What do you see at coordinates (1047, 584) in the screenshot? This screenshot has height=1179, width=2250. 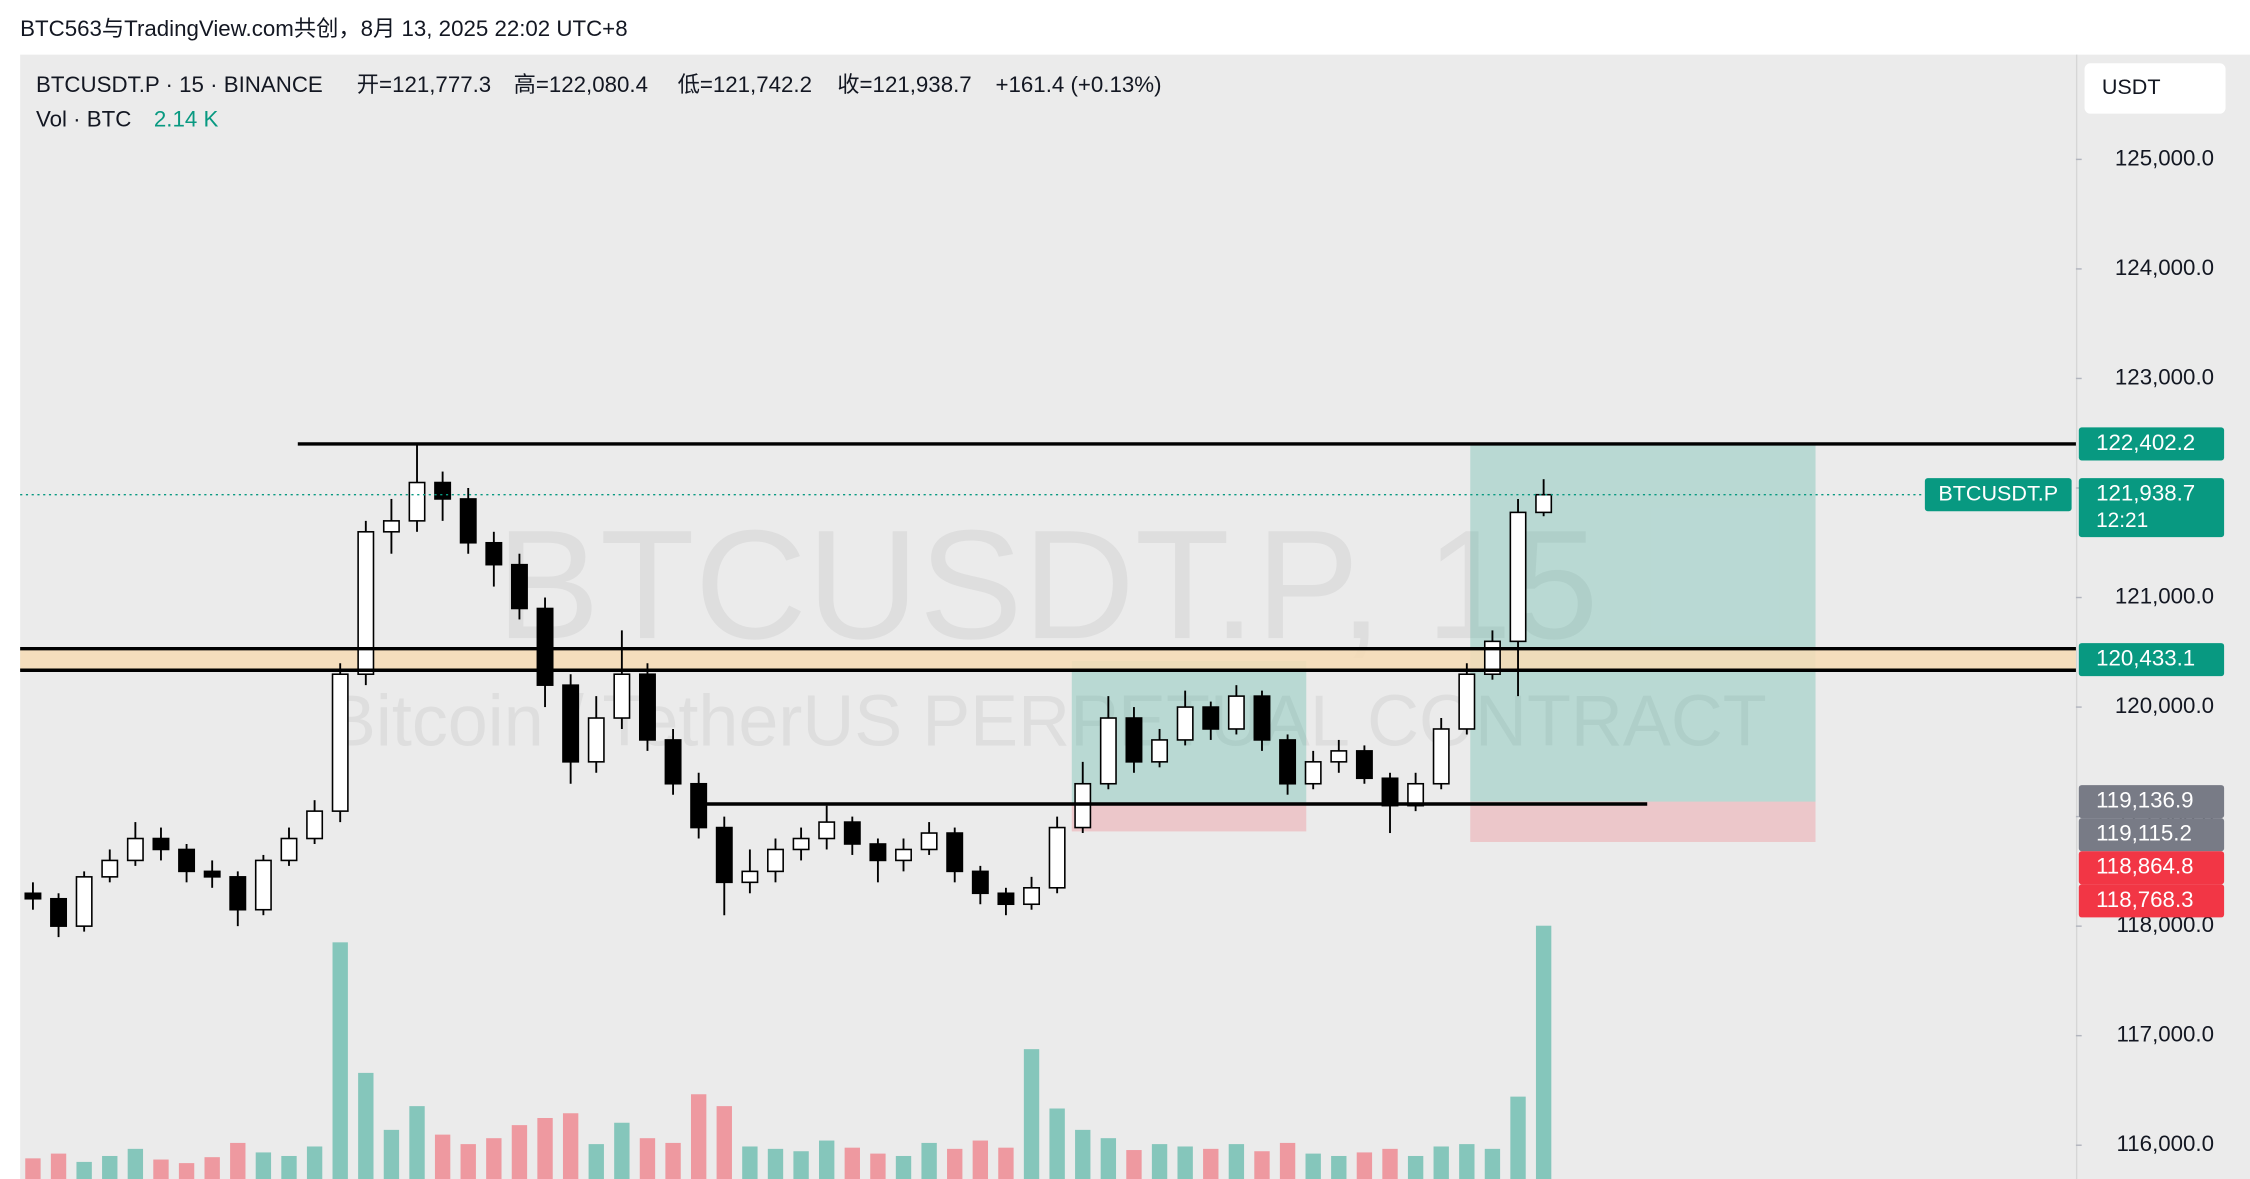 I see `watermark-title: BTCUSDT.P, 15` at bounding box center [1047, 584].